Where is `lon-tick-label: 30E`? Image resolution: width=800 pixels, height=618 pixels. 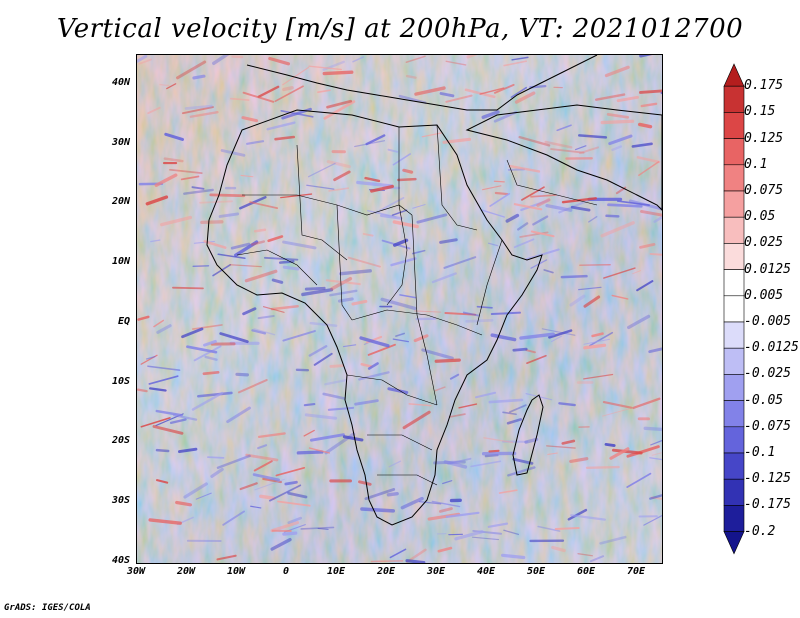
lon-tick-label: 30E is located at coordinates (436, 571).